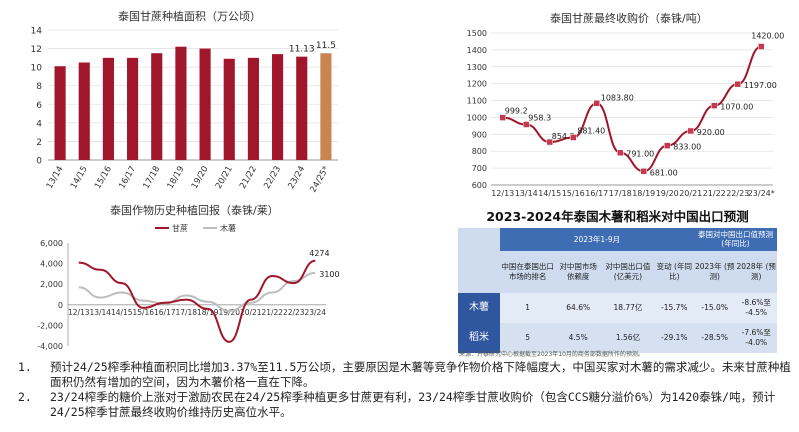  I want to click on x-tick-label: 23/24*, so click(761, 193).